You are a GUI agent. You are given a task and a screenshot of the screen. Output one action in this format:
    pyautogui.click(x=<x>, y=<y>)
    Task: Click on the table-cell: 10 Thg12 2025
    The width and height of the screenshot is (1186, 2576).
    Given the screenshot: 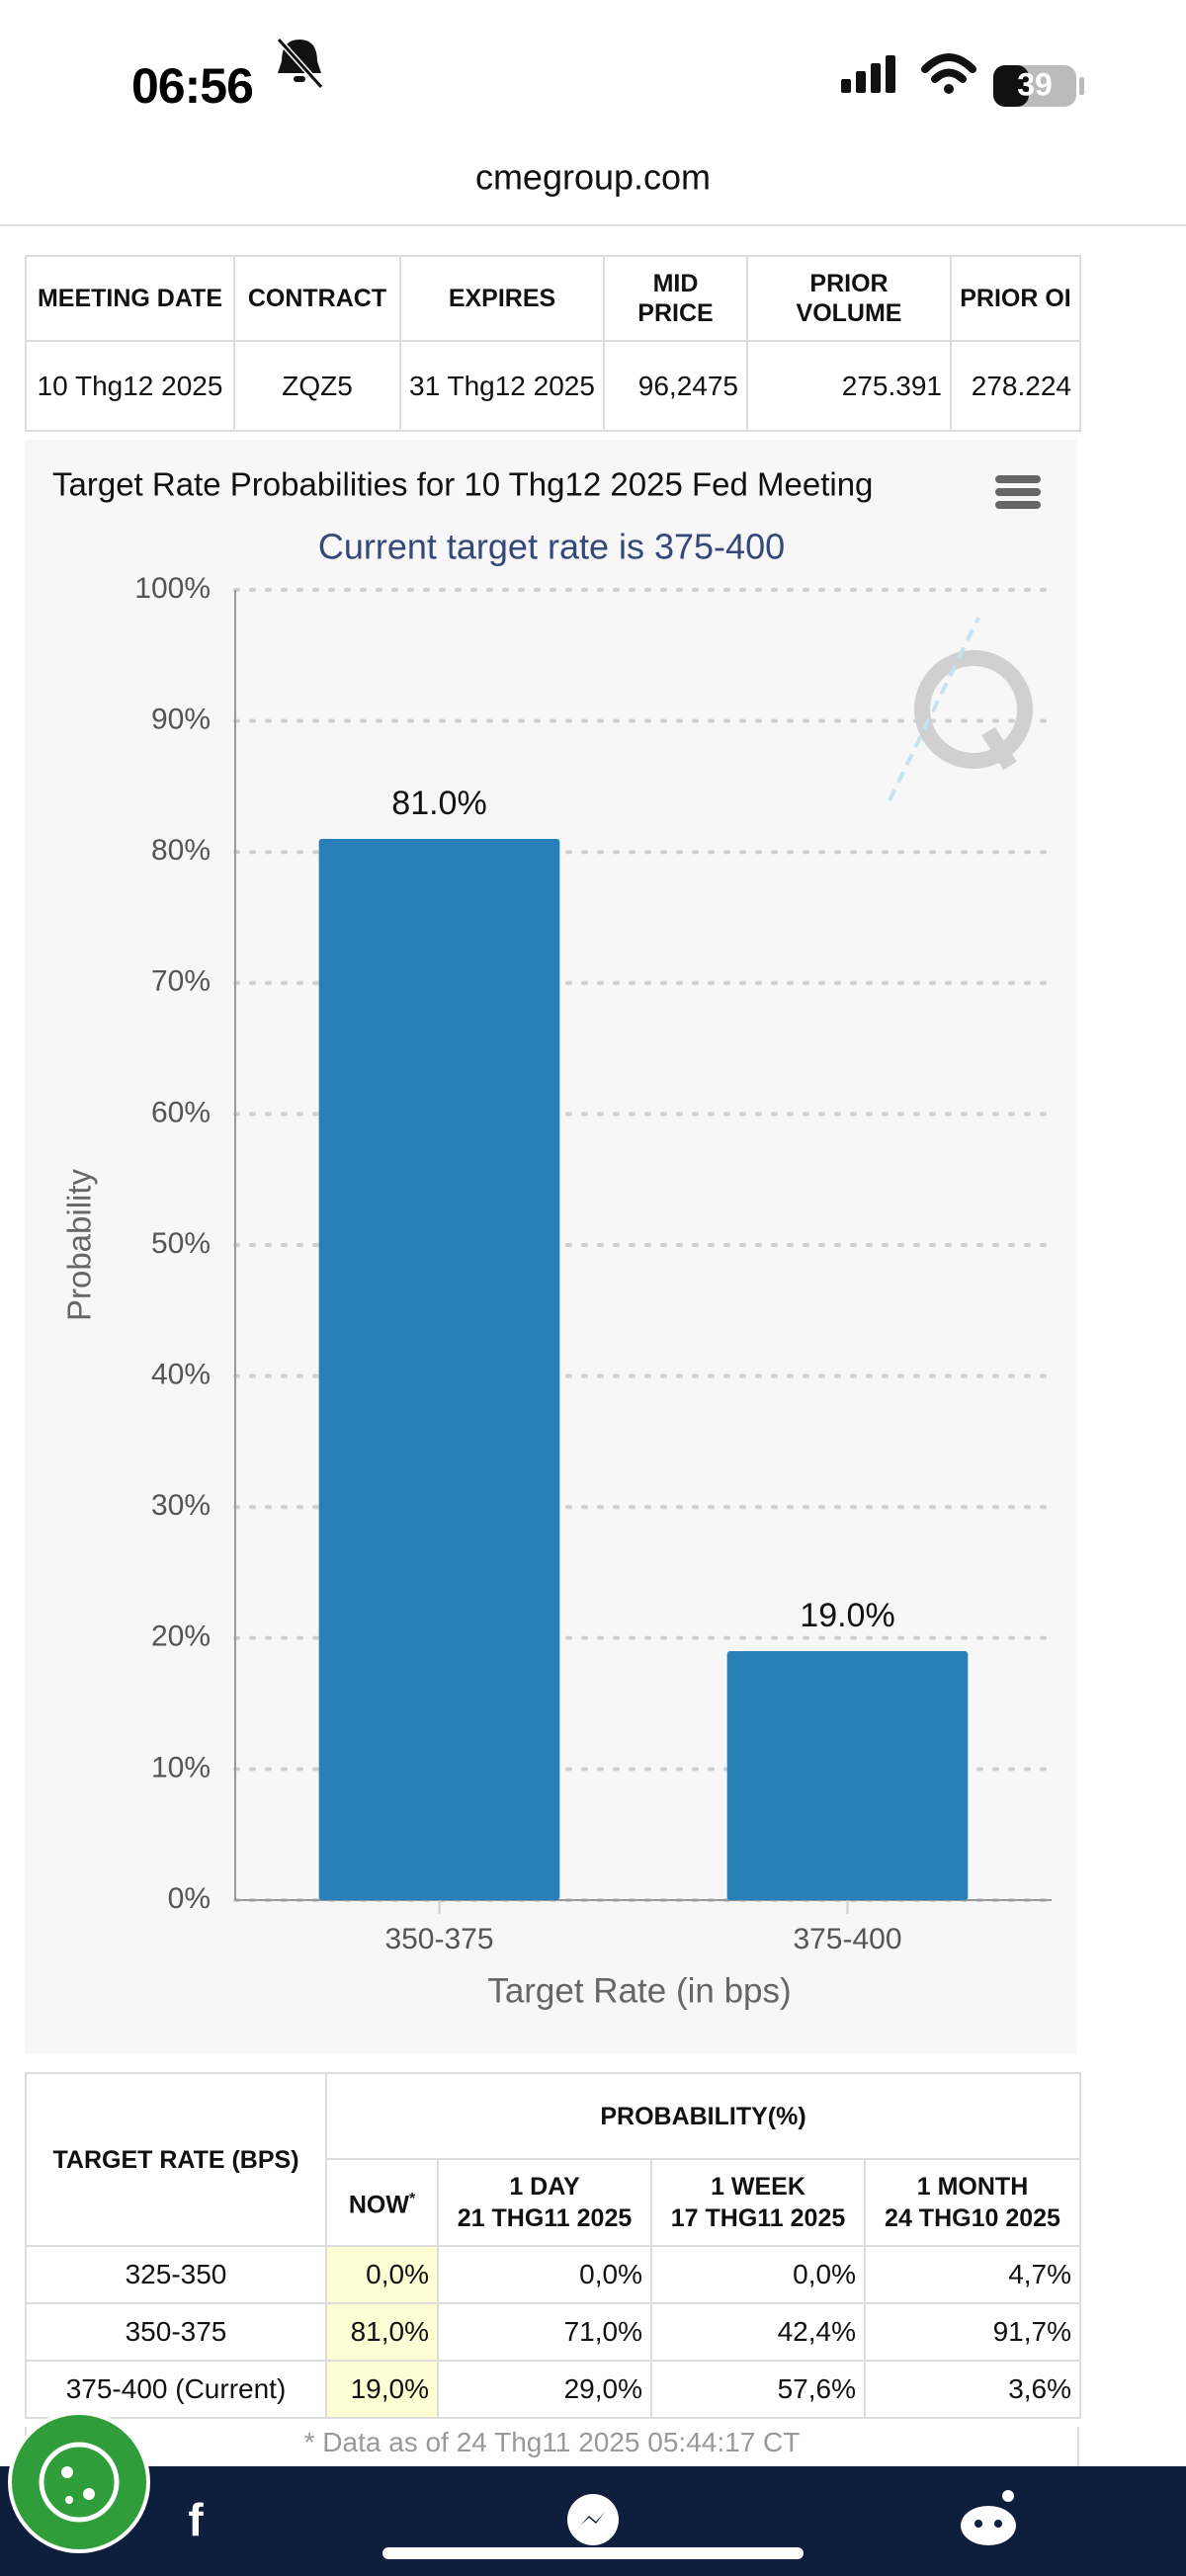 What is the action you would take?
    pyautogui.click(x=130, y=386)
    